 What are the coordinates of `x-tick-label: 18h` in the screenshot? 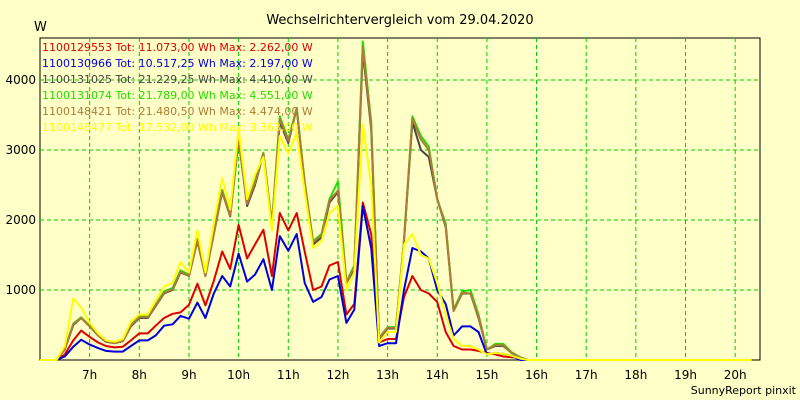 It's located at (635, 375).